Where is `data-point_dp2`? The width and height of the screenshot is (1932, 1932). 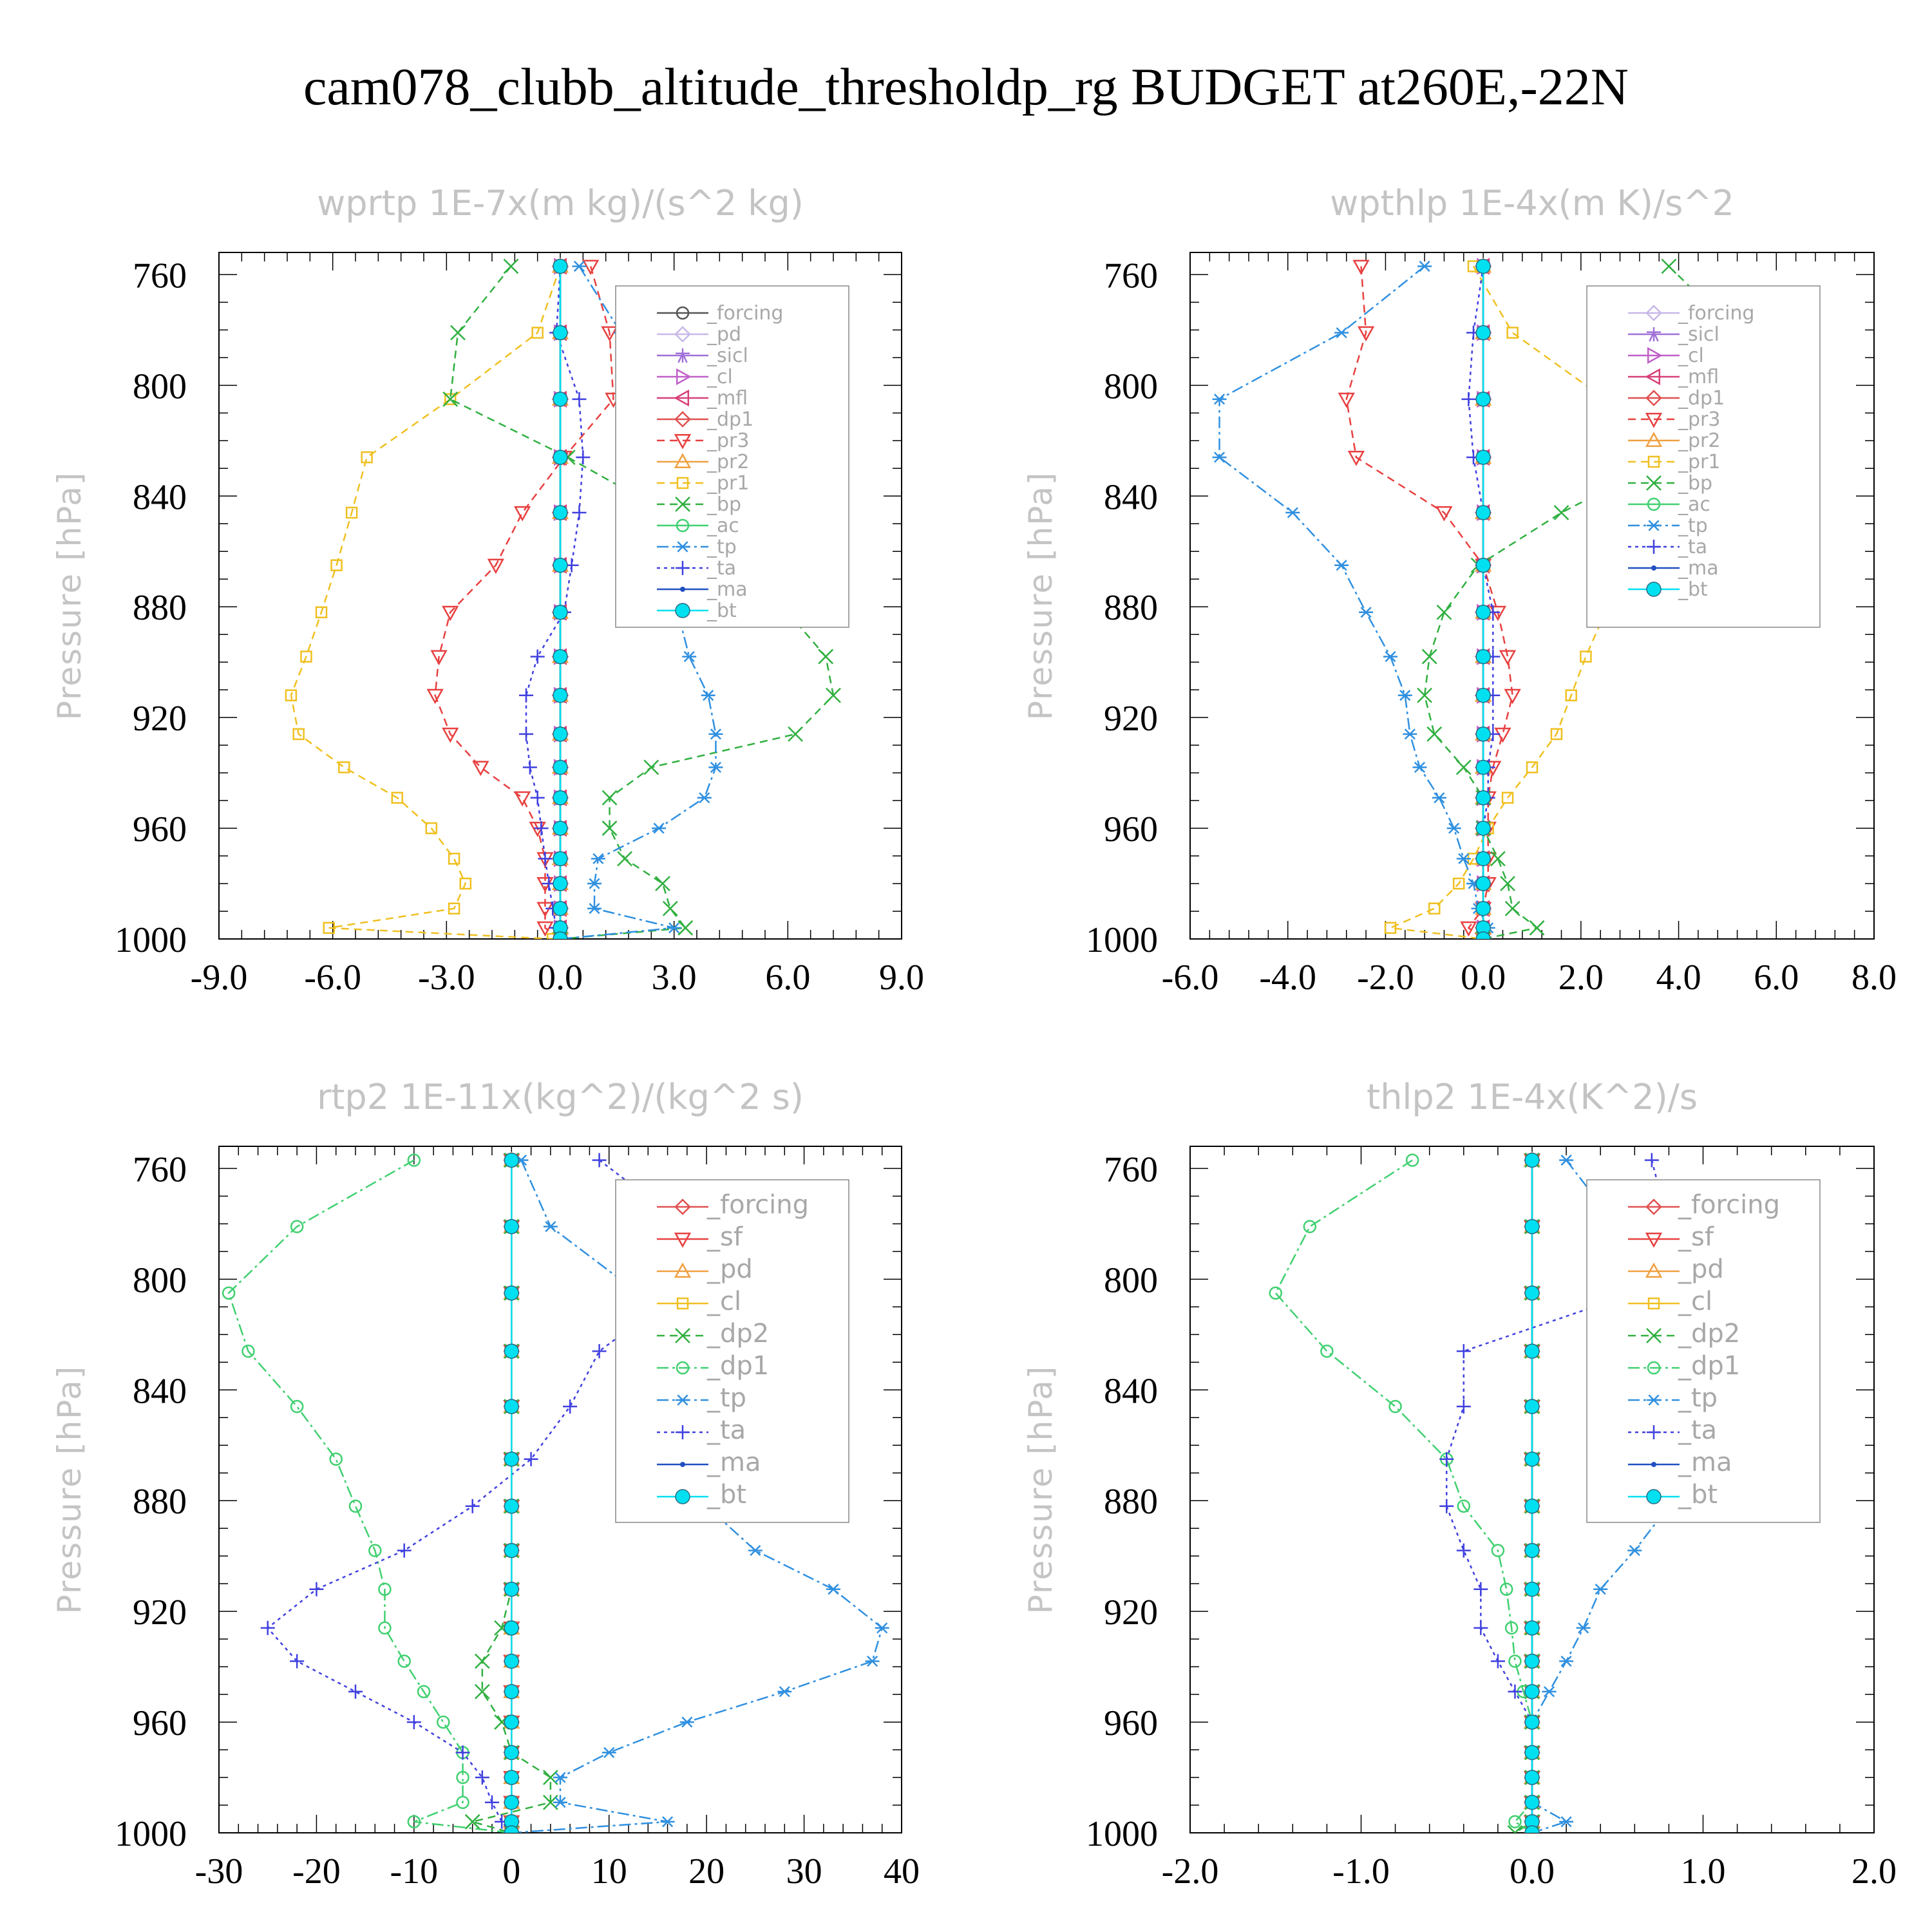 data-point_dp2 is located at coordinates (1515, 1829).